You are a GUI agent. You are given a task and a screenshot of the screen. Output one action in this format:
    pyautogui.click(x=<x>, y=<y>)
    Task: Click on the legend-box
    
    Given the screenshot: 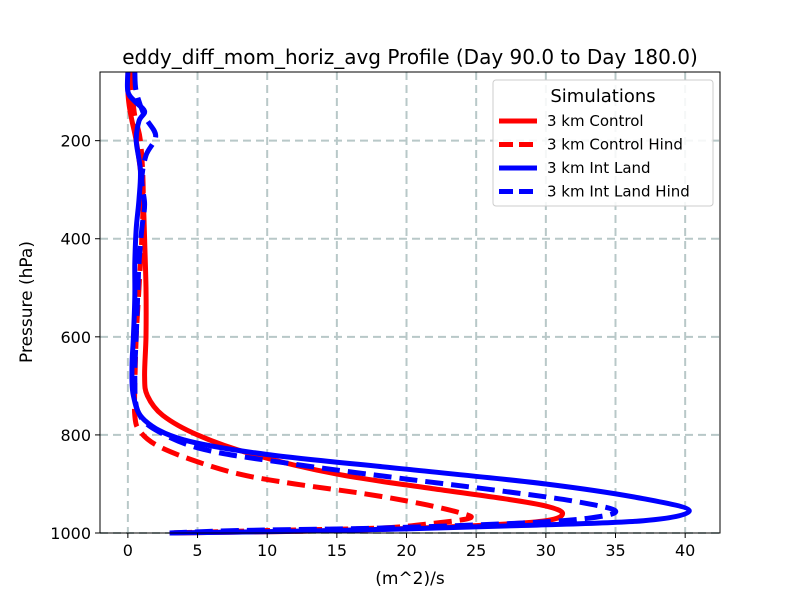 What is the action you would take?
    pyautogui.click(x=603, y=143)
    